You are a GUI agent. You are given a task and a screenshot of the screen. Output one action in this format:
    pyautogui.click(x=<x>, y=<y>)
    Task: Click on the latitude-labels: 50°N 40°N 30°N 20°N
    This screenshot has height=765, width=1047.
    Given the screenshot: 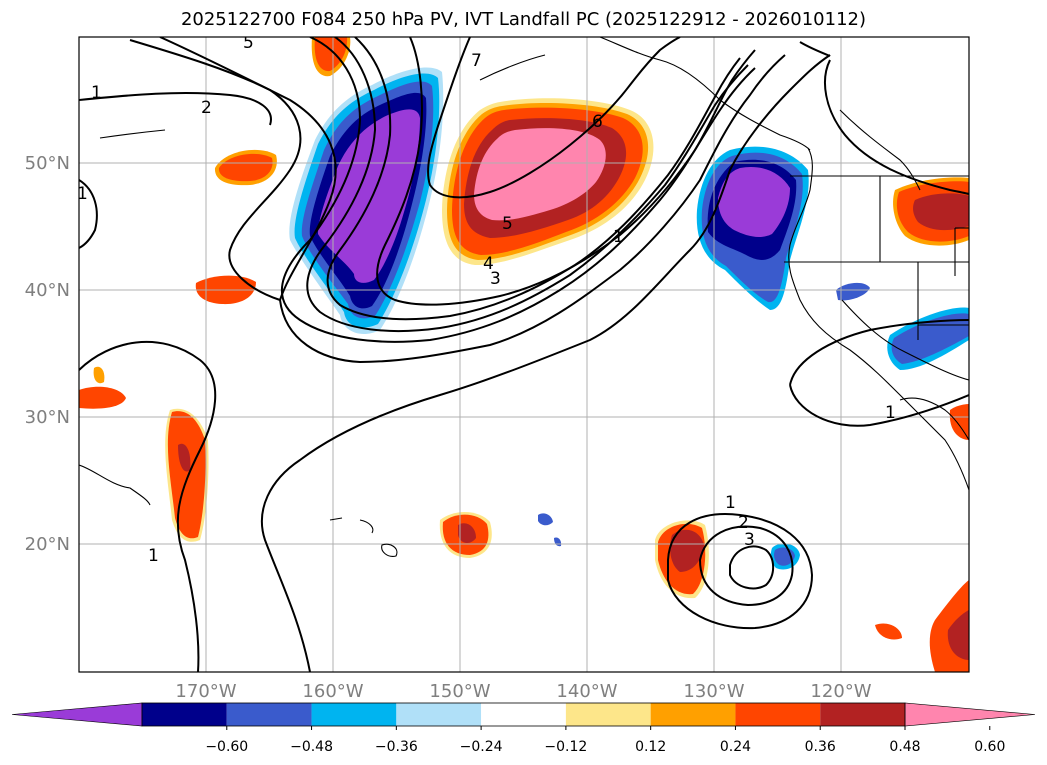 What is the action you would take?
    pyautogui.click(x=47, y=354)
    